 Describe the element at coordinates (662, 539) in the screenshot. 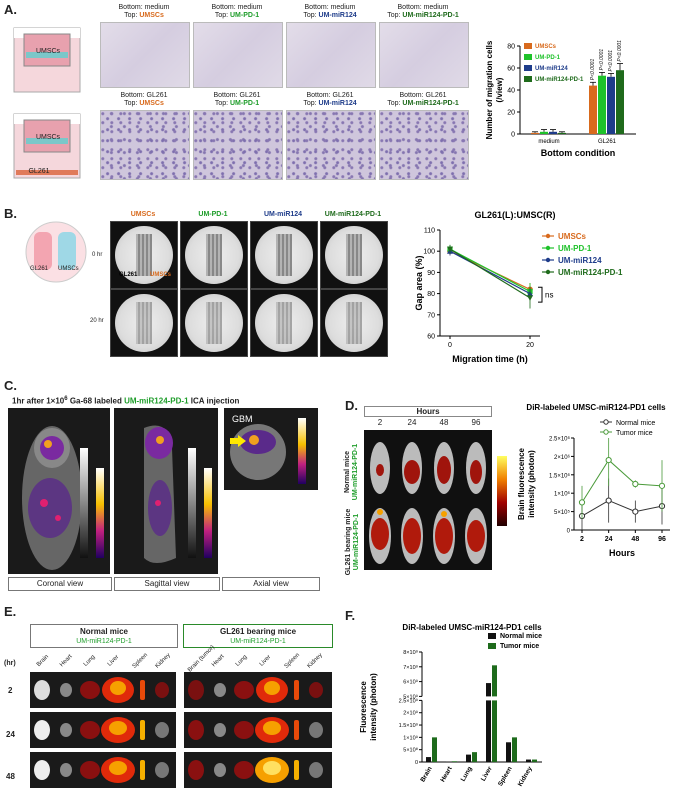

I see `x-tick-label: 96` at that location.